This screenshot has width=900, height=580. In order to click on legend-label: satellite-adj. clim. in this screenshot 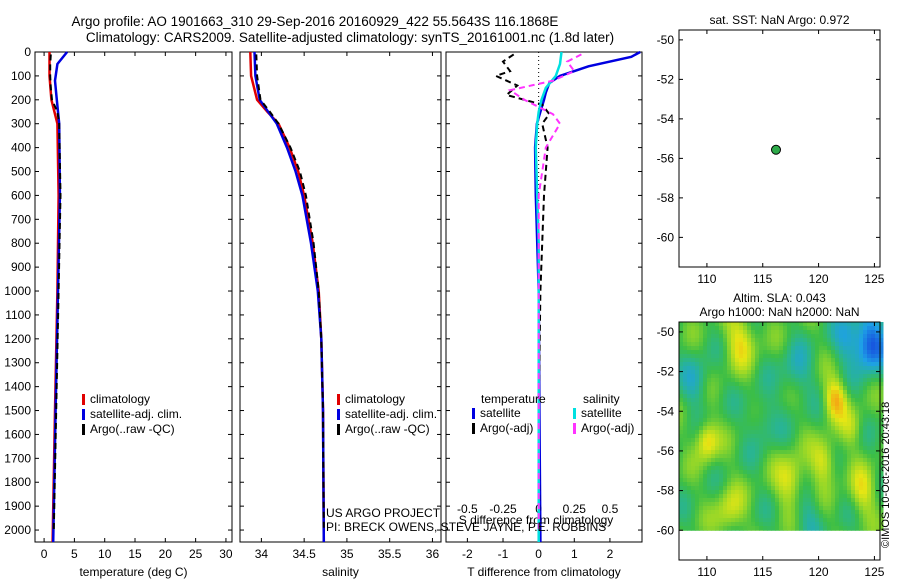, I will do `click(391, 414)`.